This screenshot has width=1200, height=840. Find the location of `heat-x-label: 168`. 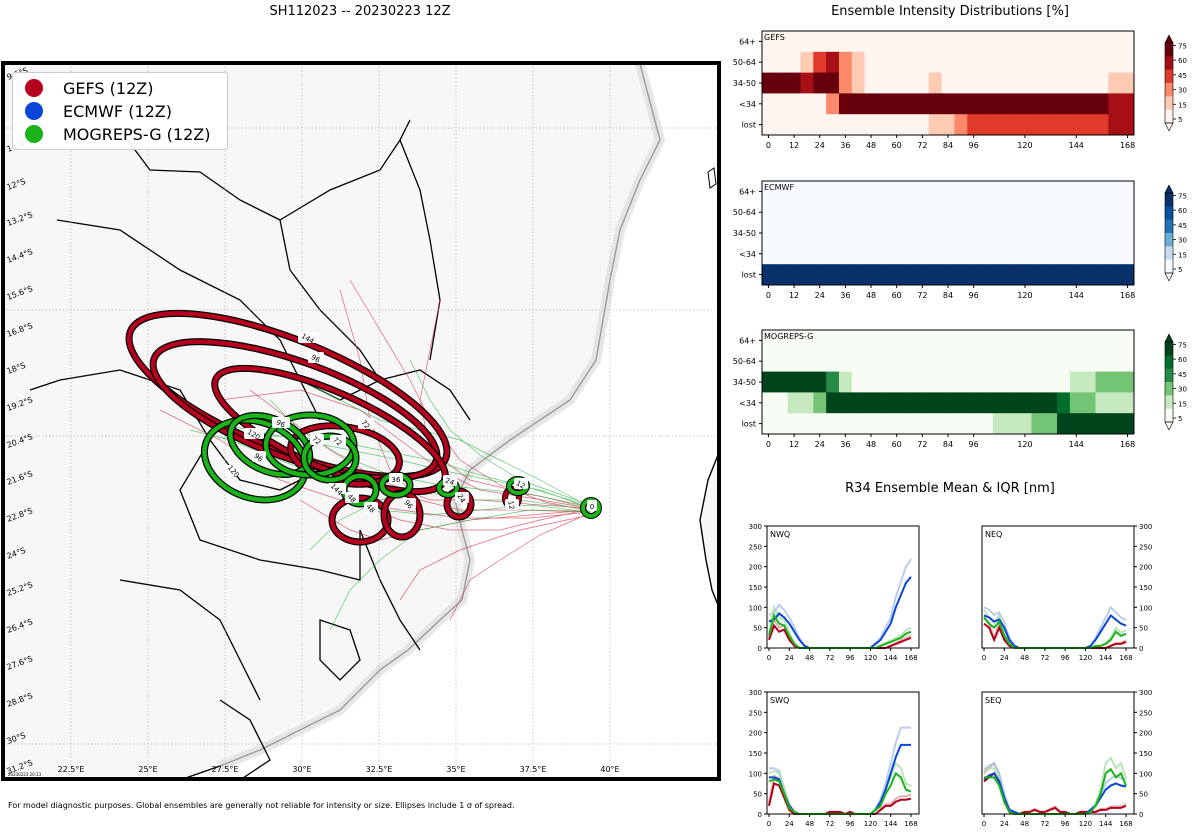

heat-x-label: 168 is located at coordinates (1127, 145).